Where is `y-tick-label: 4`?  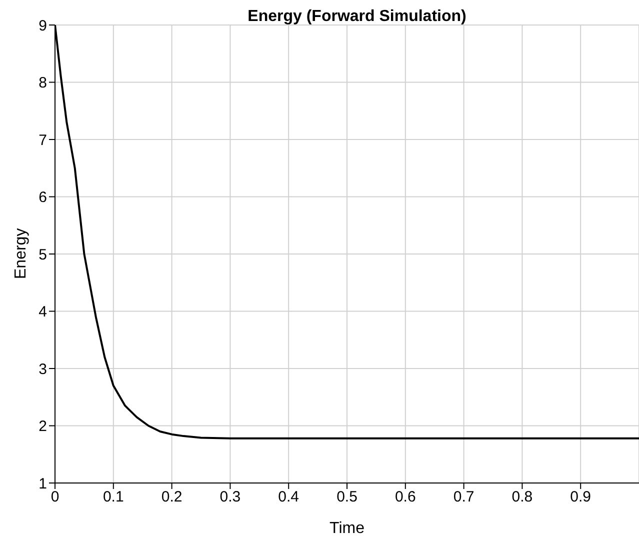
y-tick-label: 4 is located at coordinates (42, 312).